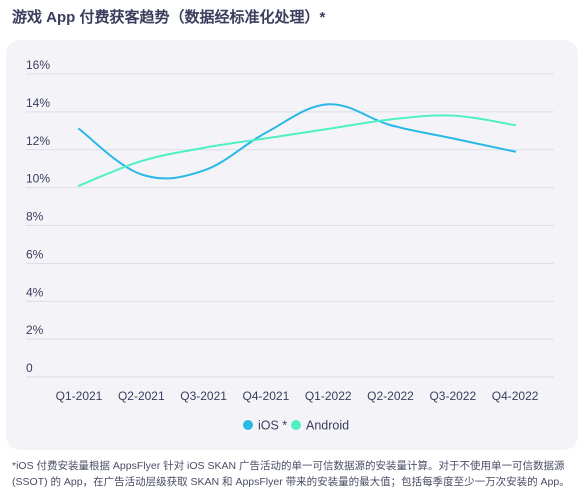 Image resolution: width=583 pixels, height=500 pixels. Describe the element at coordinates (38, 141) in the screenshot. I see `y-tick-label: 12%` at that location.